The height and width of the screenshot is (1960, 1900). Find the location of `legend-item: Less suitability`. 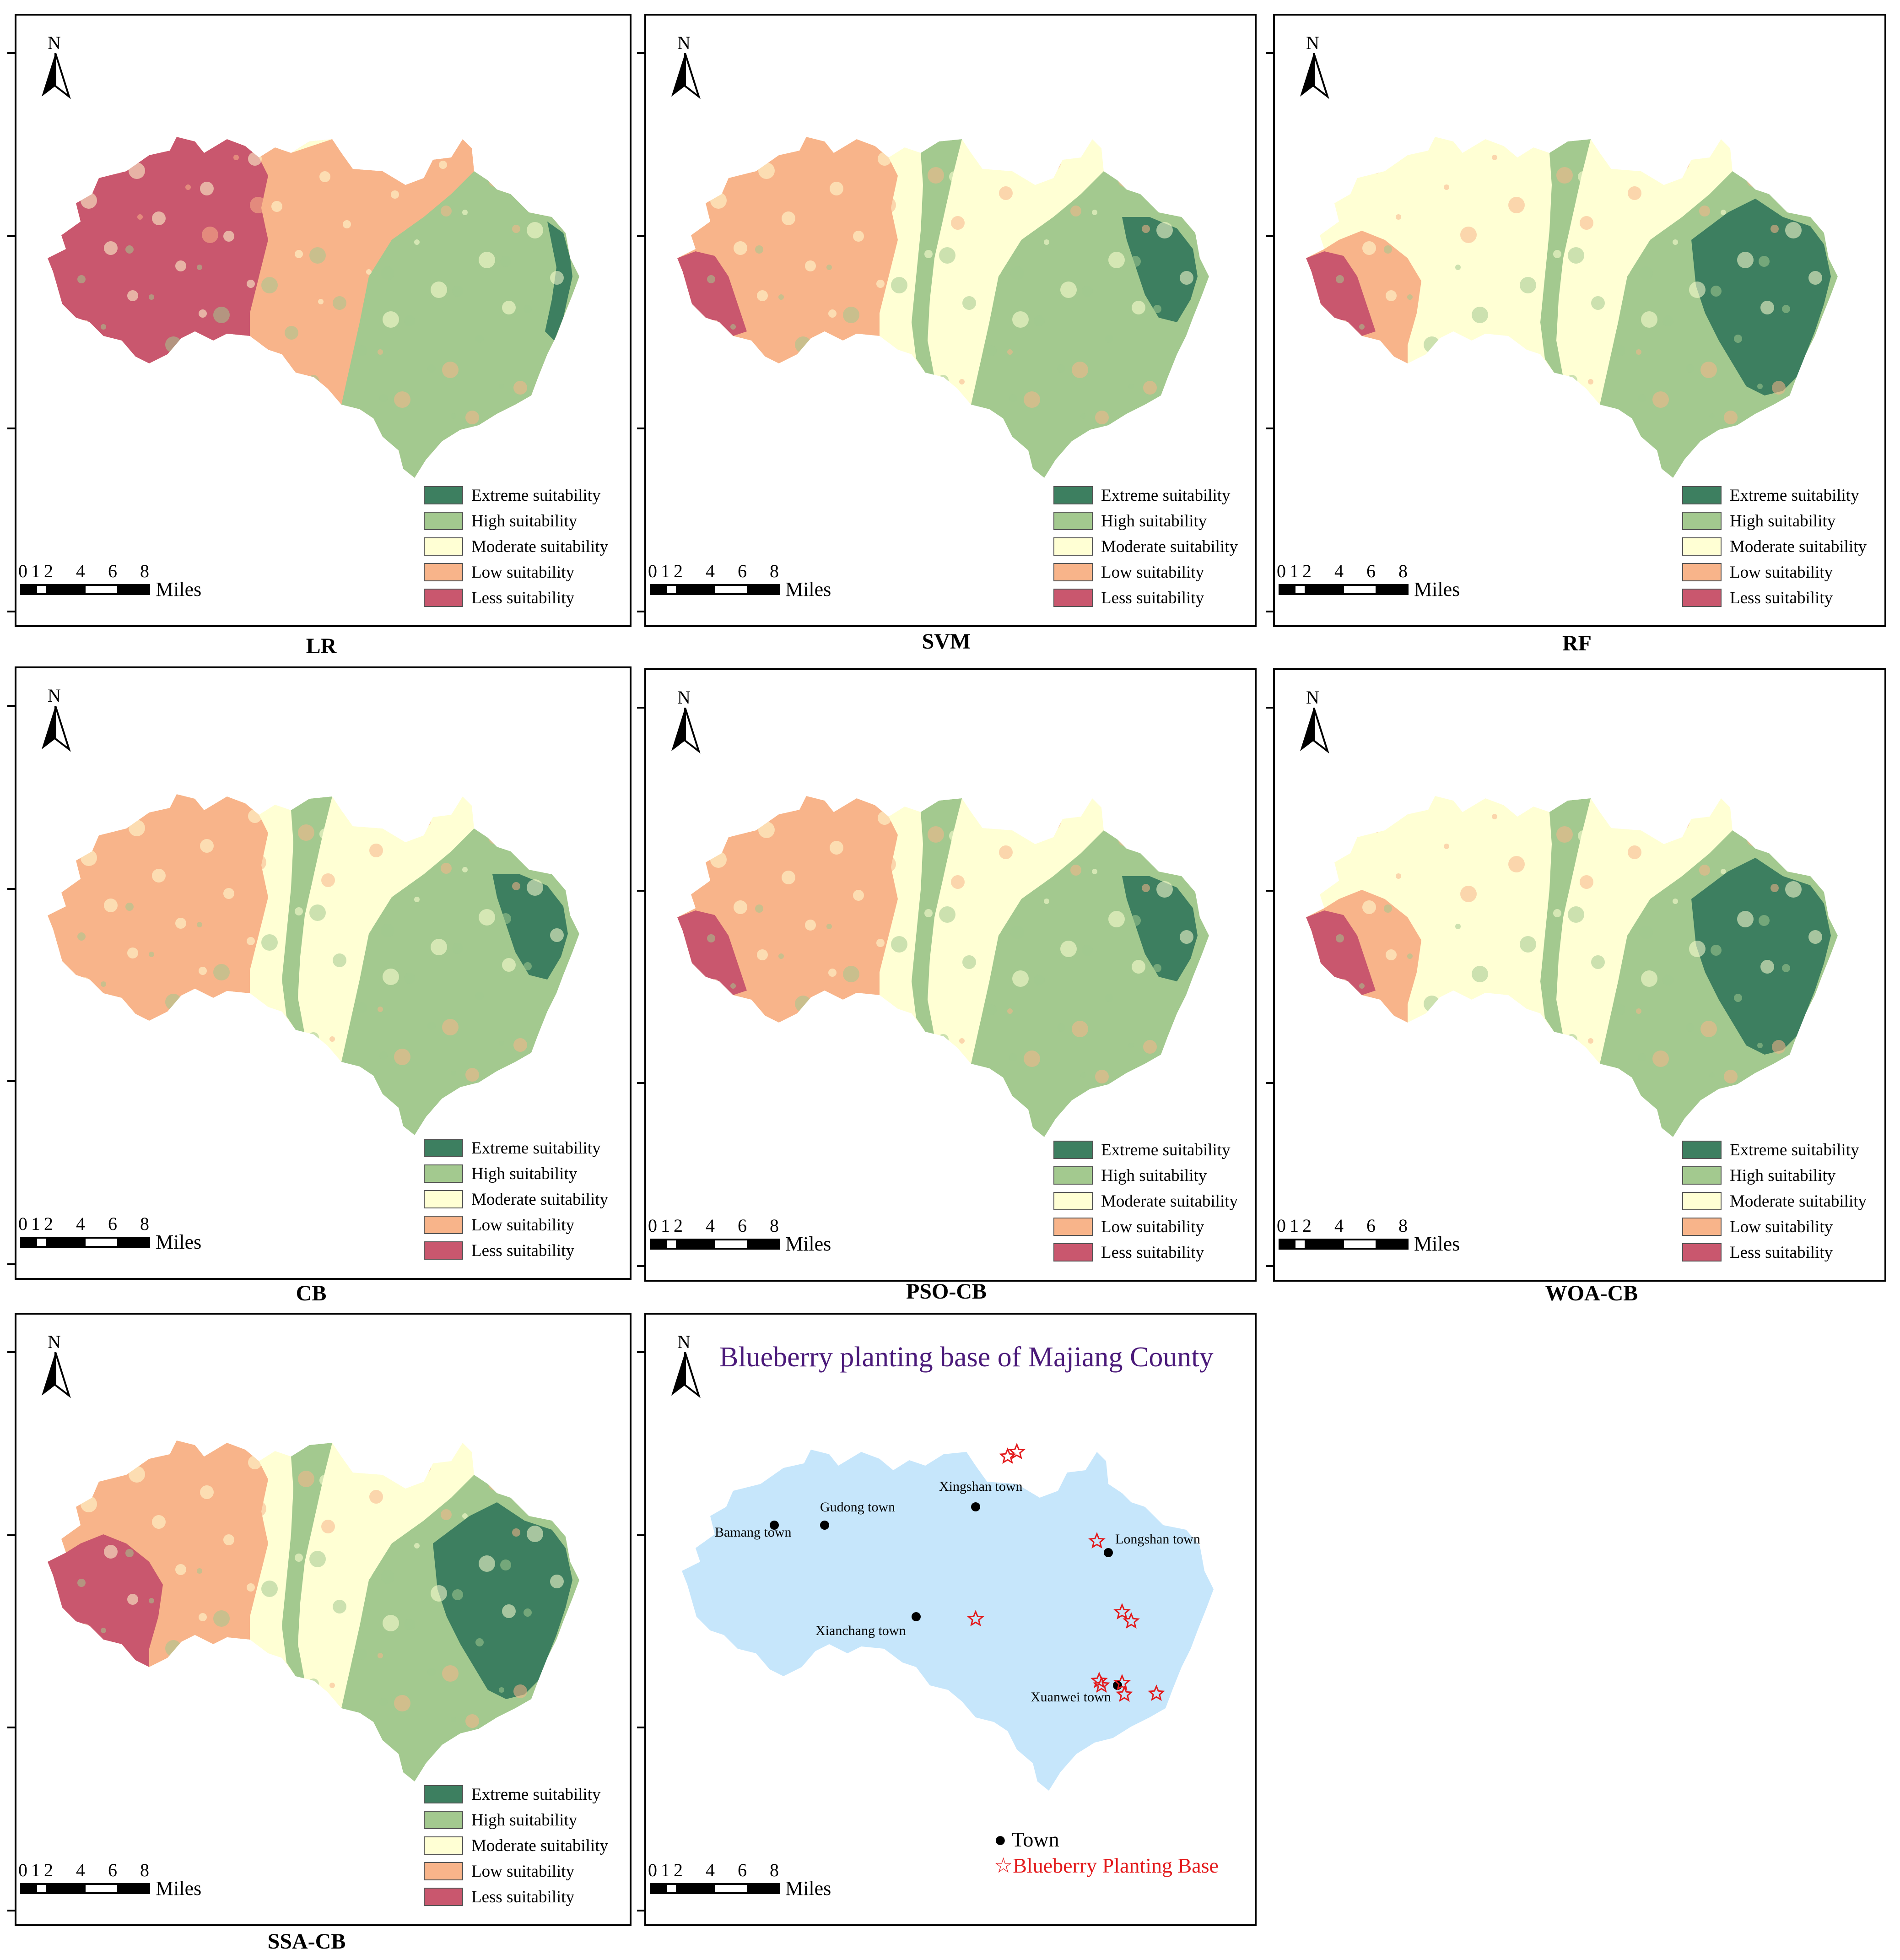

legend-item: Less suitability is located at coordinates (531, 1897).